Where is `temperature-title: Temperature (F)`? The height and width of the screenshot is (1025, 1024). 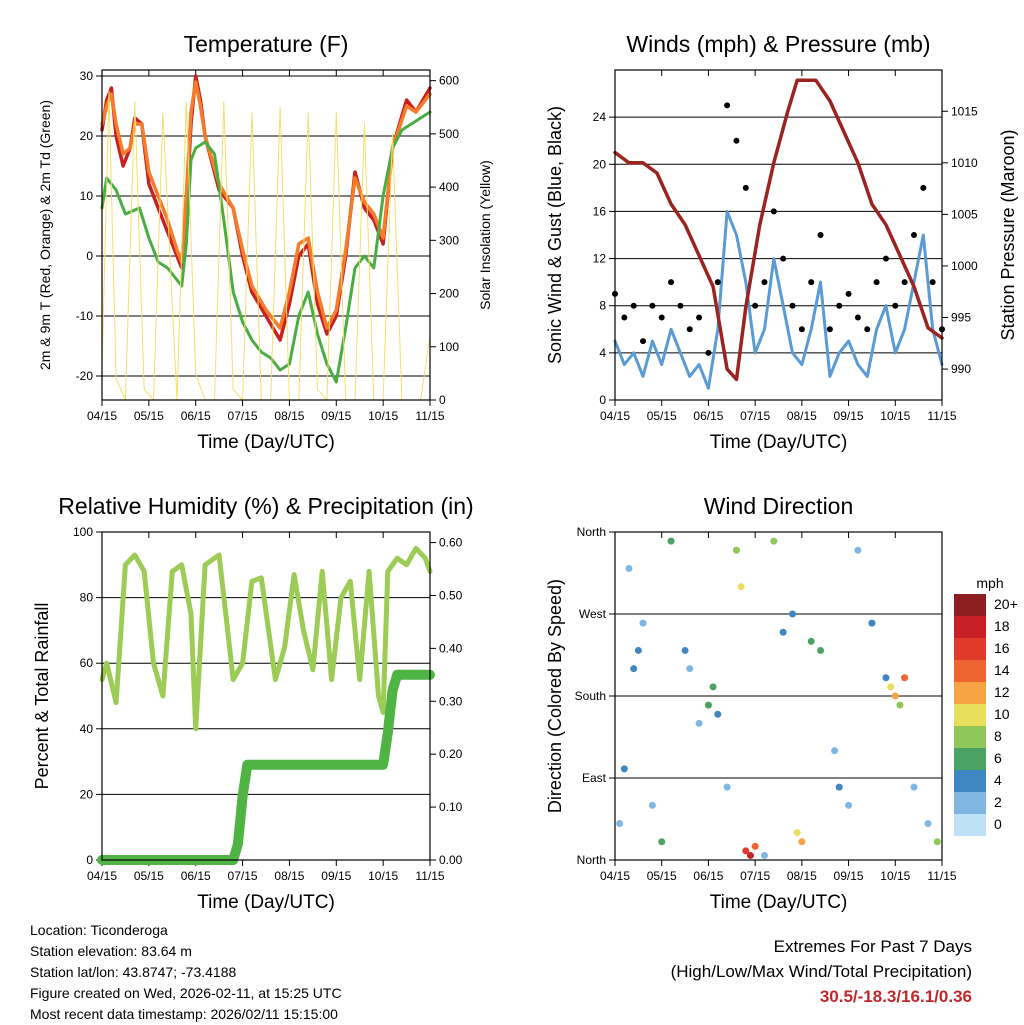
temperature-title: Temperature (F) is located at coordinates (266, 44).